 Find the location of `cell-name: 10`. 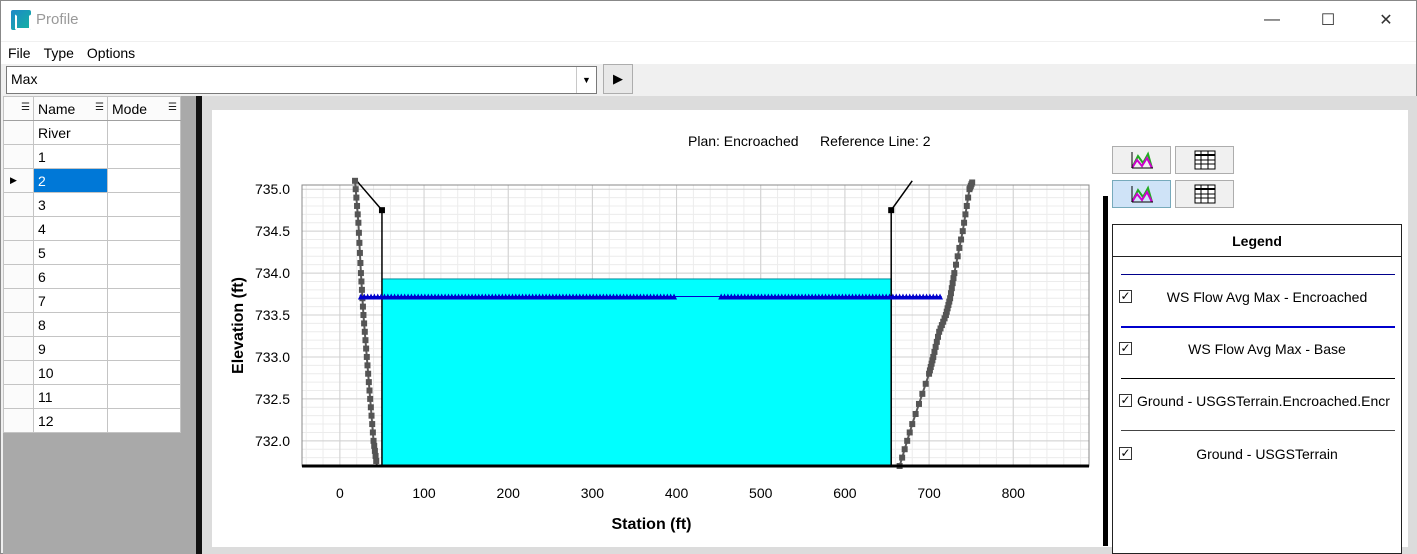

cell-name: 10 is located at coordinates (70, 372).